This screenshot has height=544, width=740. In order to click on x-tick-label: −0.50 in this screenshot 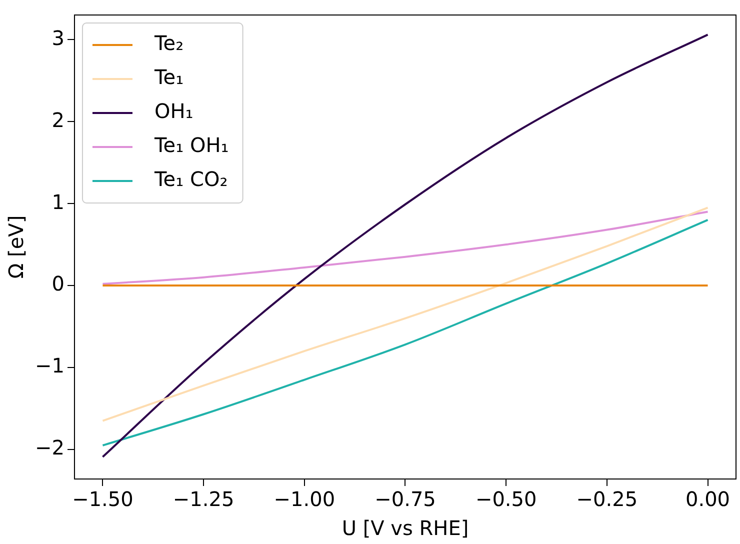, I will do `click(506, 499)`.